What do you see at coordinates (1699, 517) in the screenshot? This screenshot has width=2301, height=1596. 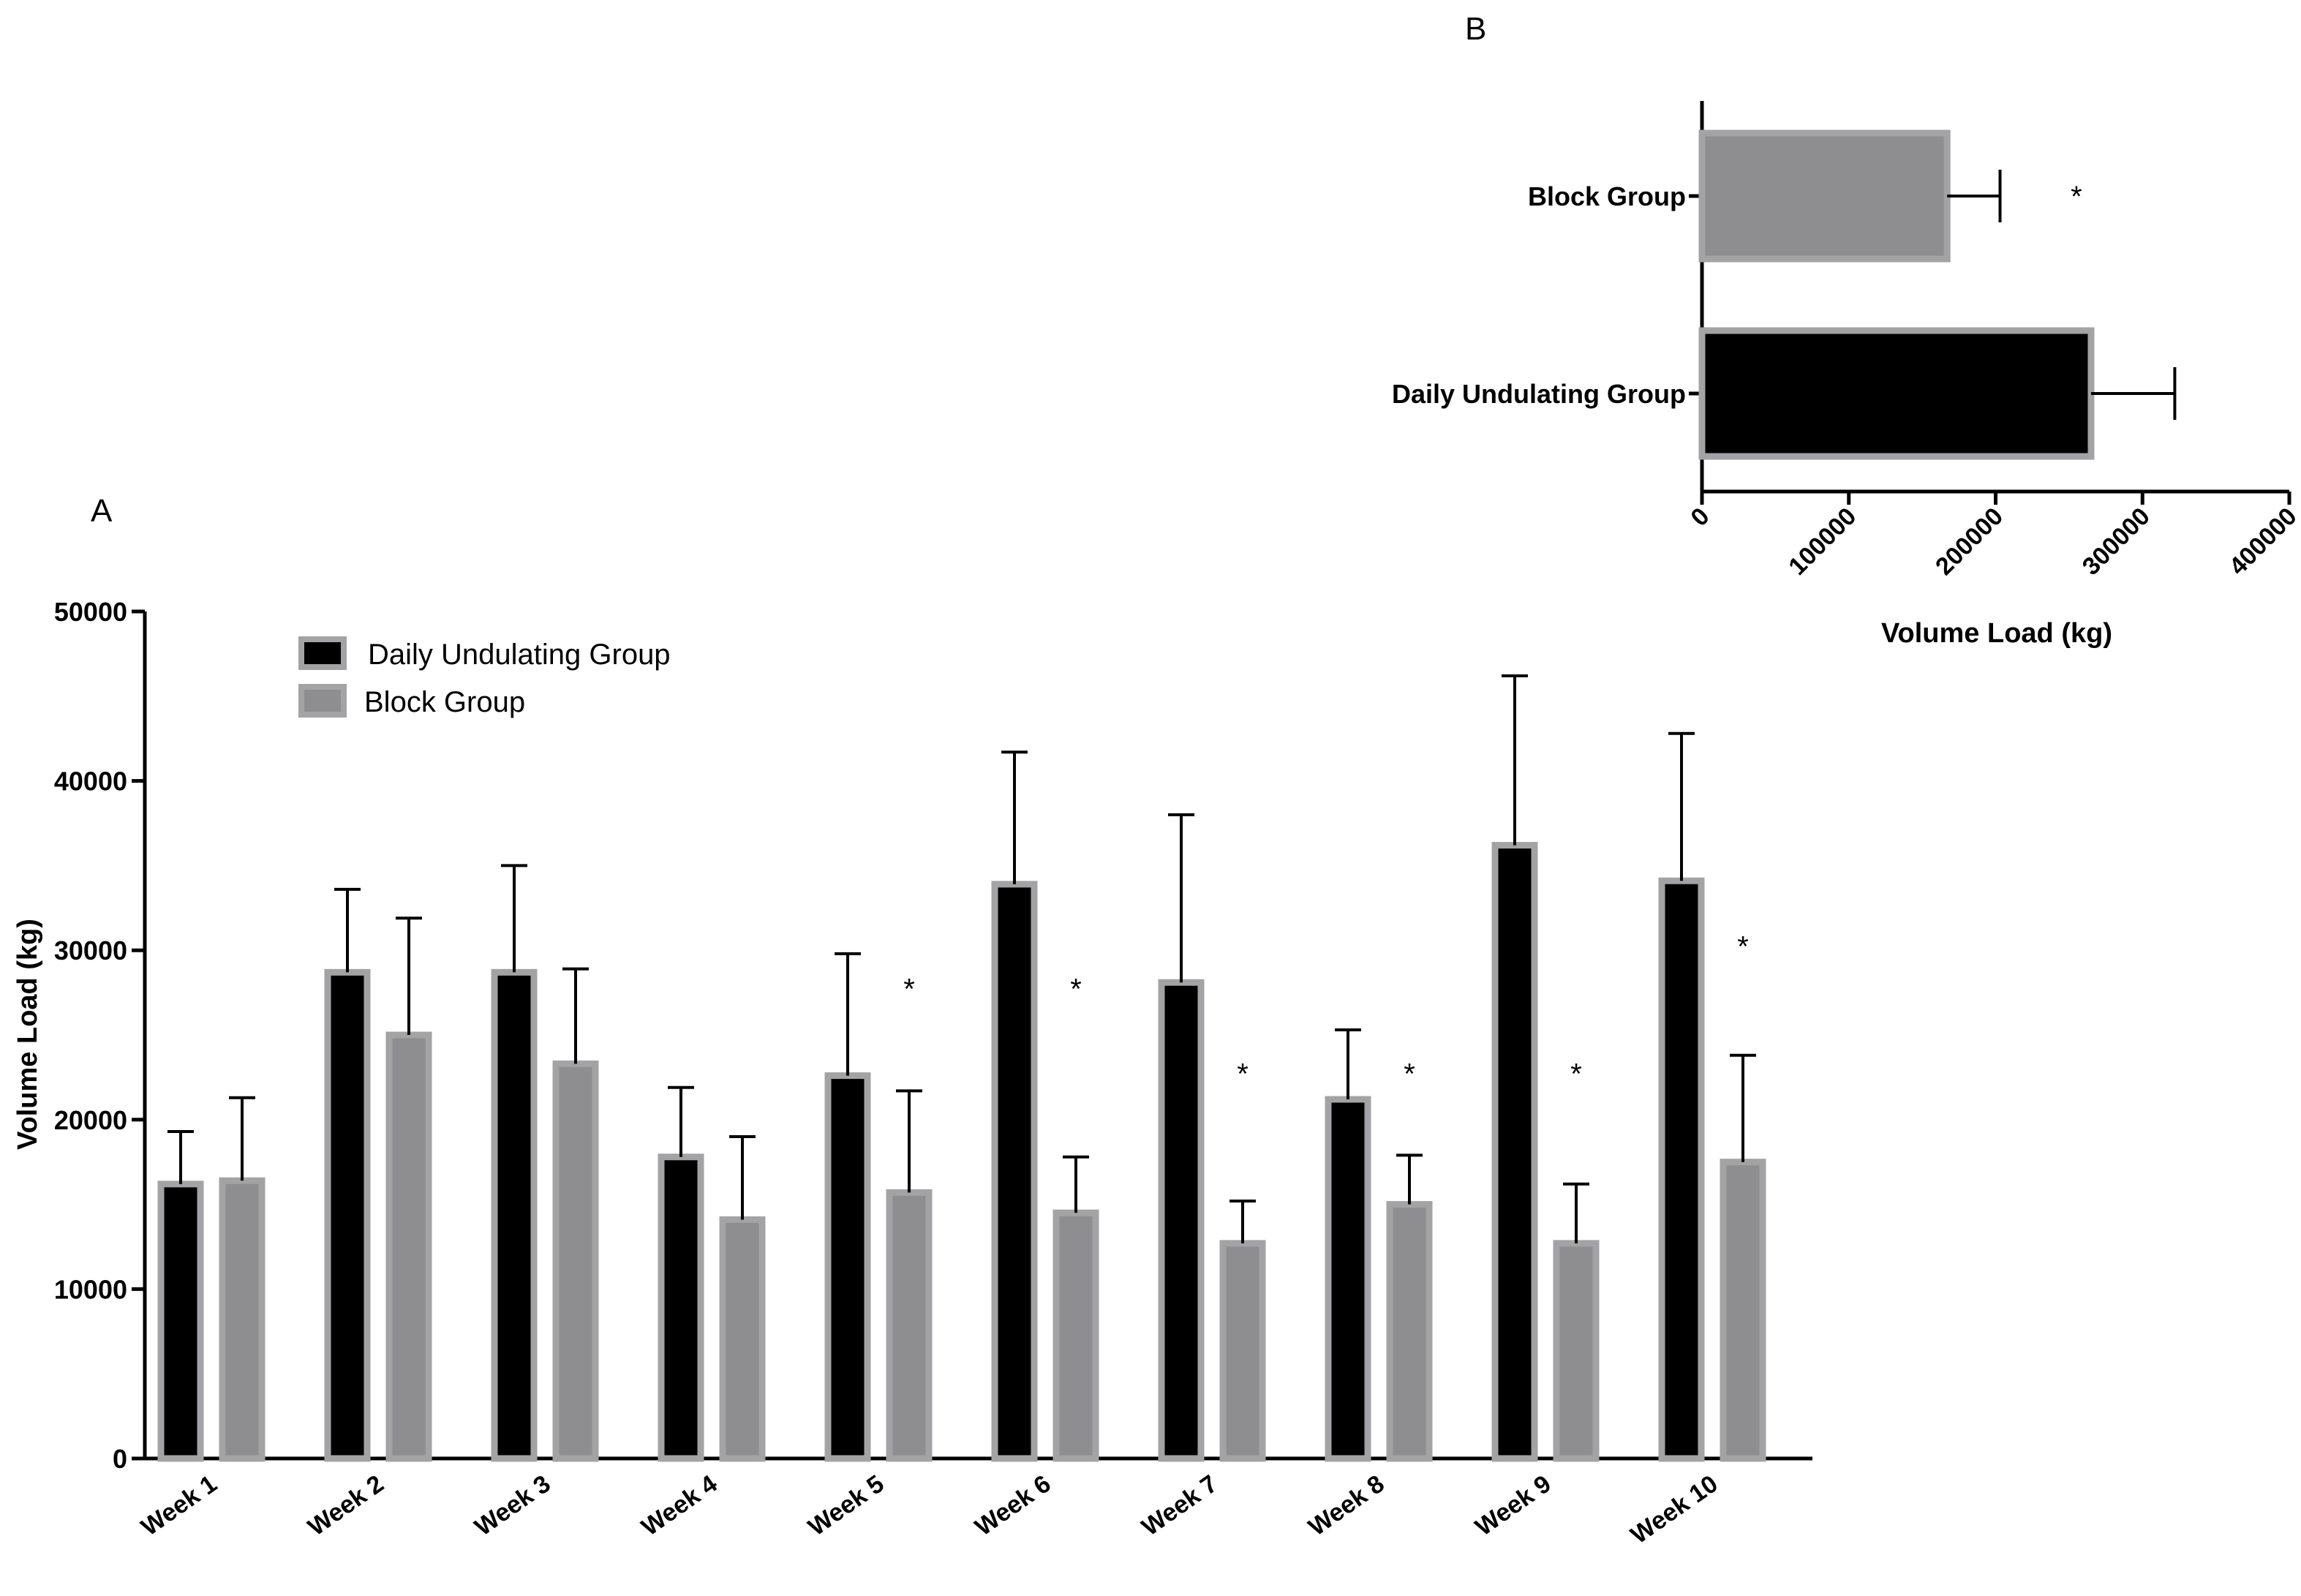 I see `chart-b-x-tick-label: 0` at bounding box center [1699, 517].